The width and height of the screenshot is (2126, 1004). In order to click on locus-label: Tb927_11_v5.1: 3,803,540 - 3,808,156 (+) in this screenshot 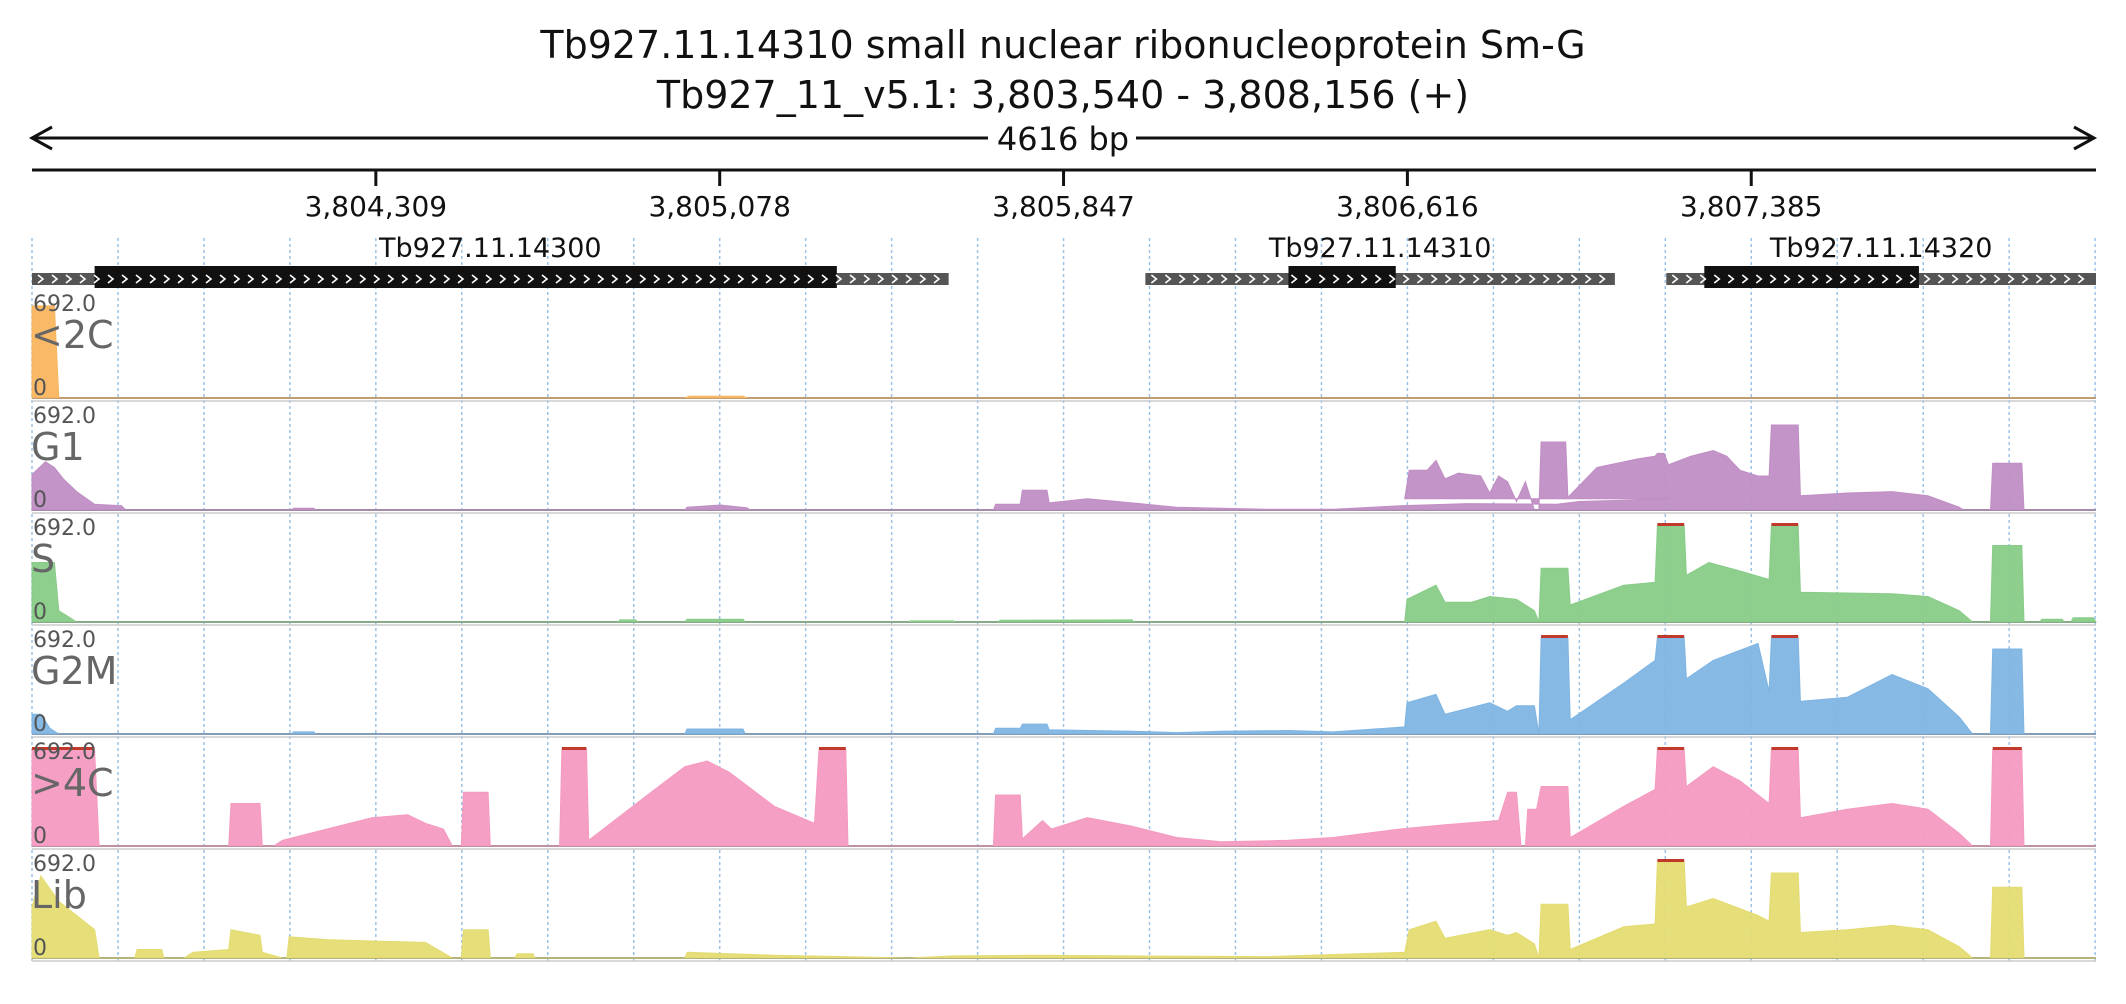, I will do `click(1062, 95)`.